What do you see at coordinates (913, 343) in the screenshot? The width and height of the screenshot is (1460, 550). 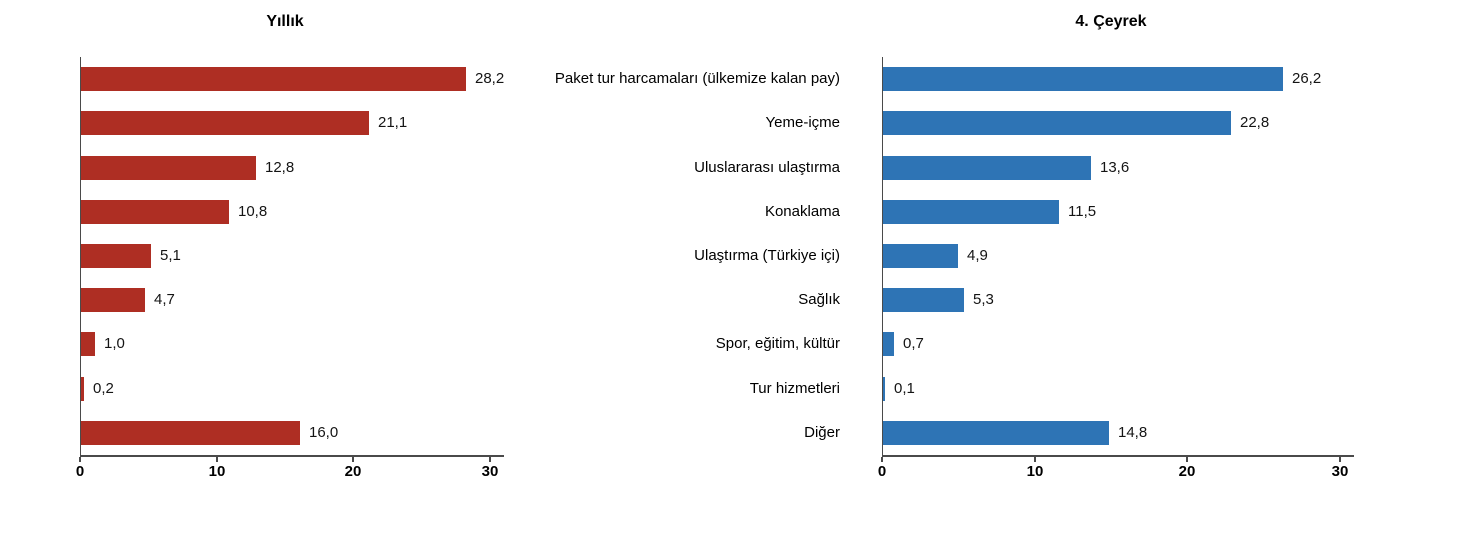 I see `bar-value-label: 0,7` at bounding box center [913, 343].